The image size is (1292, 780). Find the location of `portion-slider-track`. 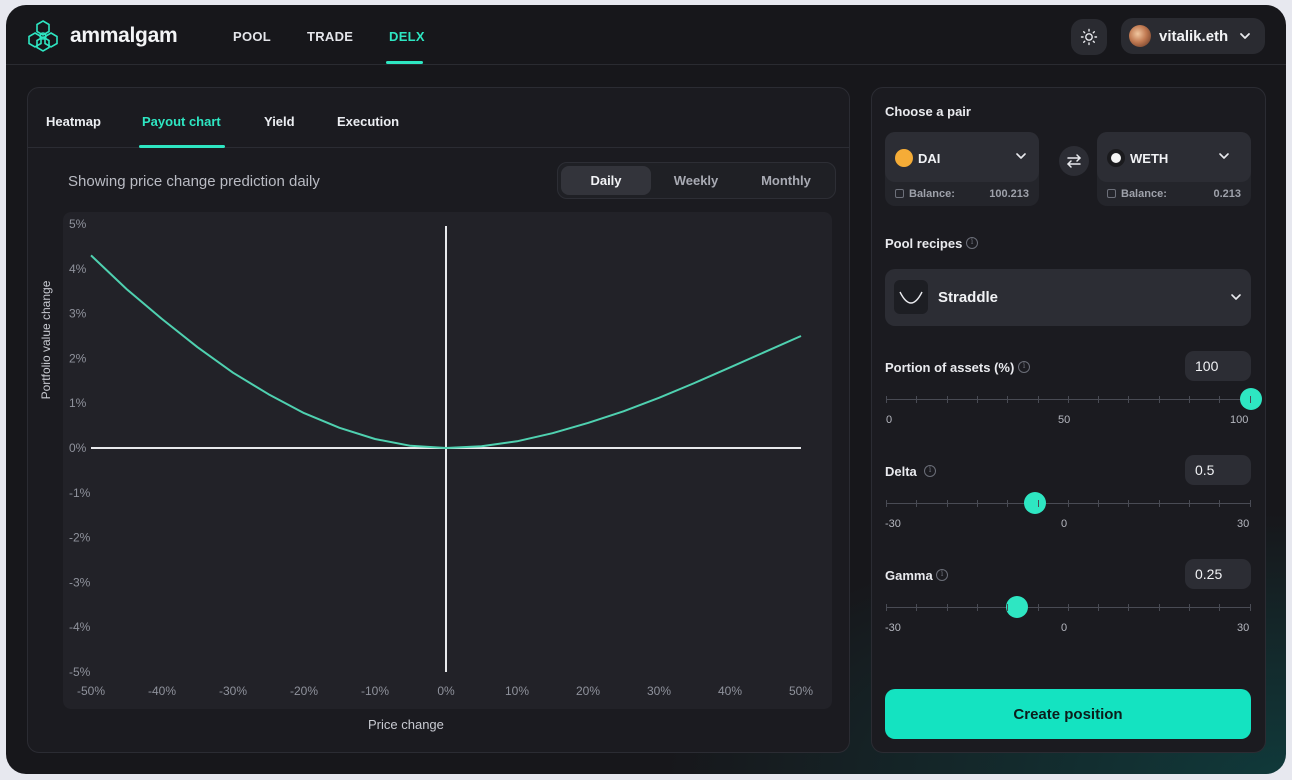

portion-slider-track is located at coordinates (1074, 399).